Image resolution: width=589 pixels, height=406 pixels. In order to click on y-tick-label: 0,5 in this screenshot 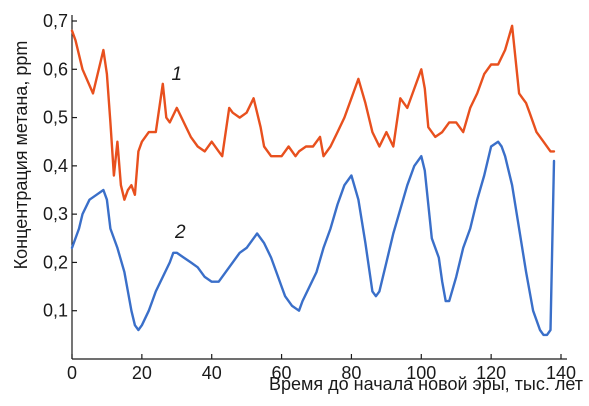, I will do `click(55, 118)`.